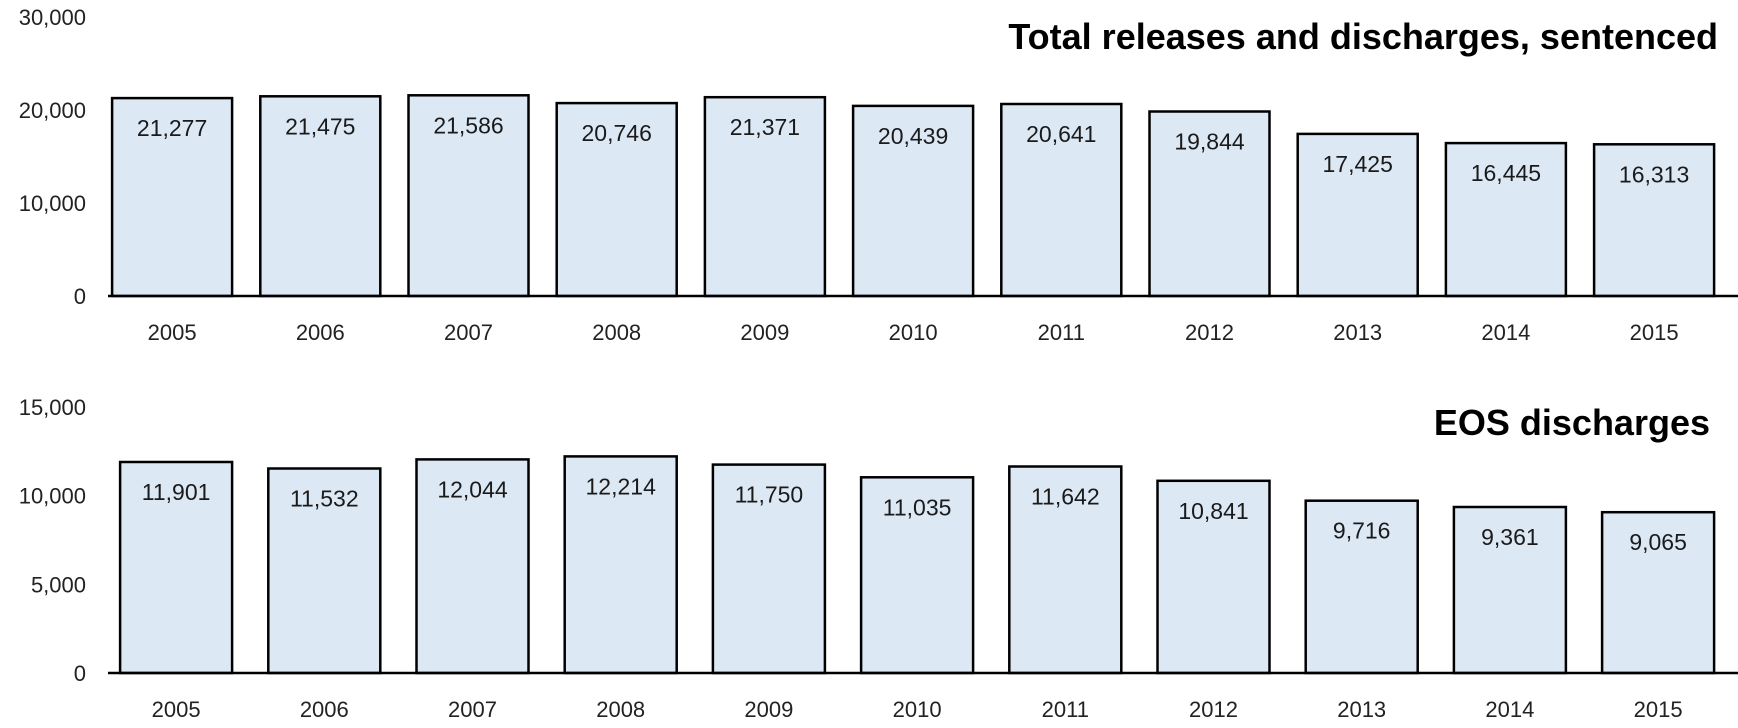  I want to click on data-label-2012: 19,844, so click(1209, 142).